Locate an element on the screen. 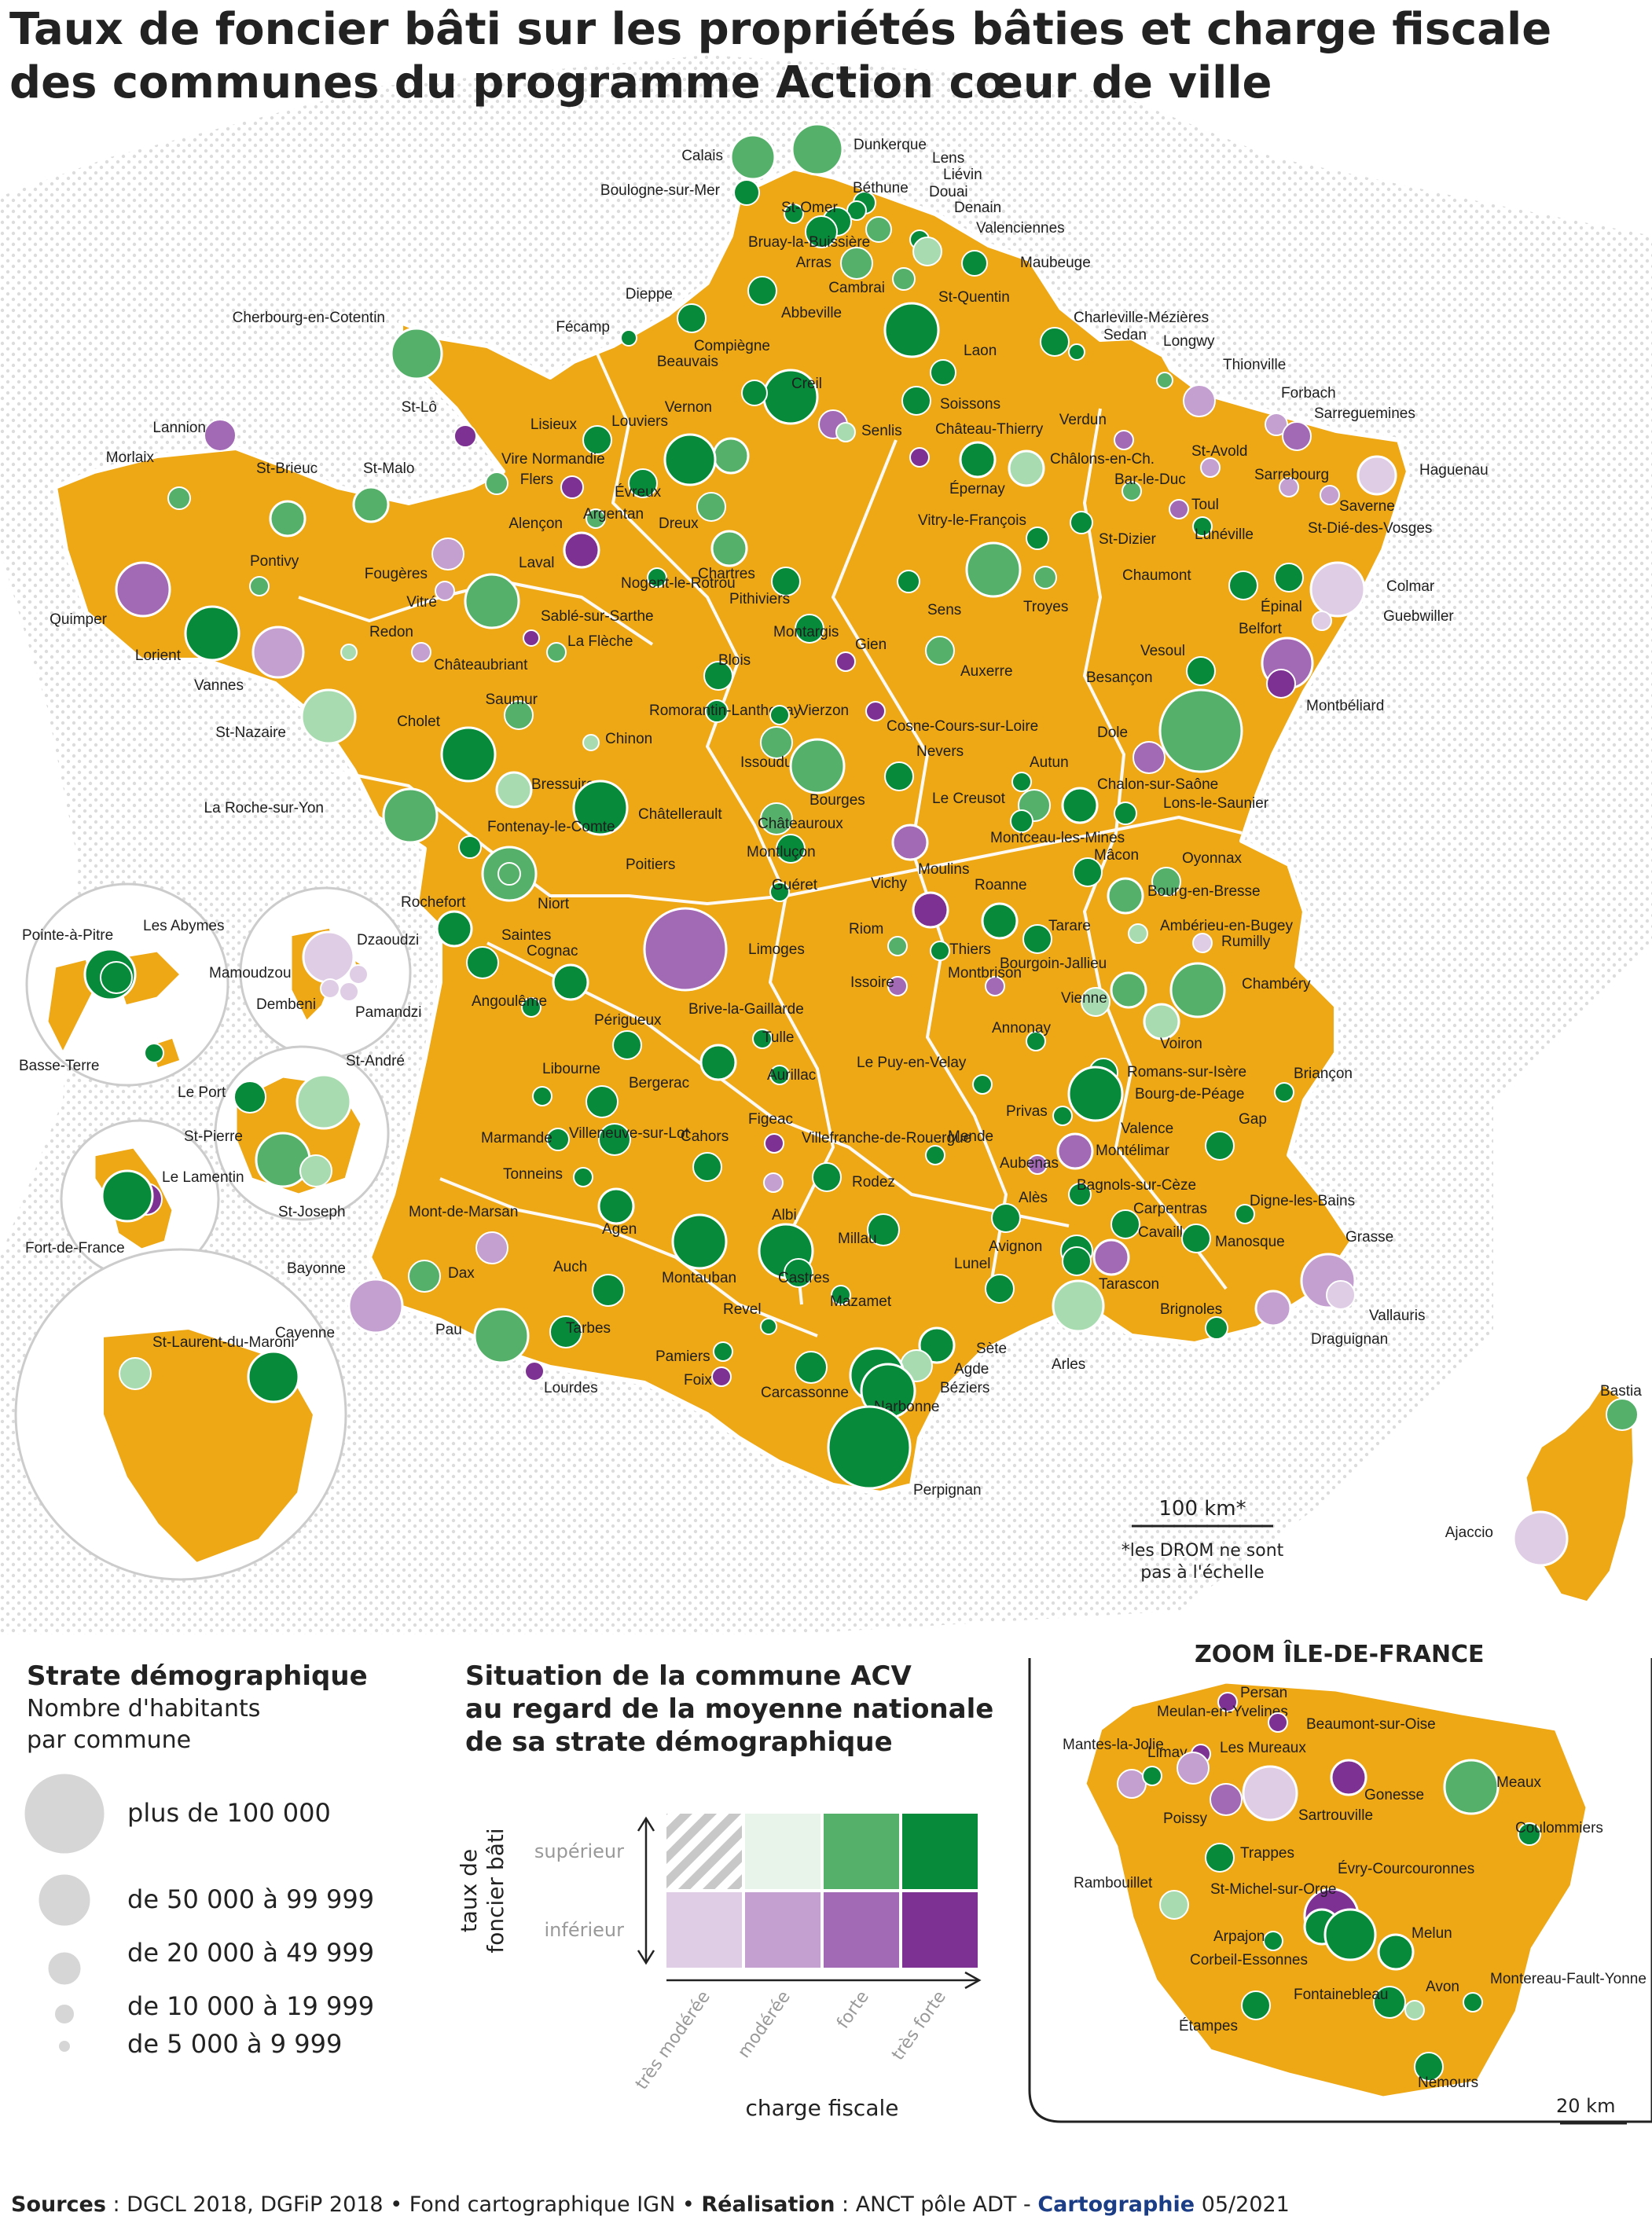 The height and width of the screenshot is (2227, 1652). town-label: Troyes is located at coordinates (1046, 607).